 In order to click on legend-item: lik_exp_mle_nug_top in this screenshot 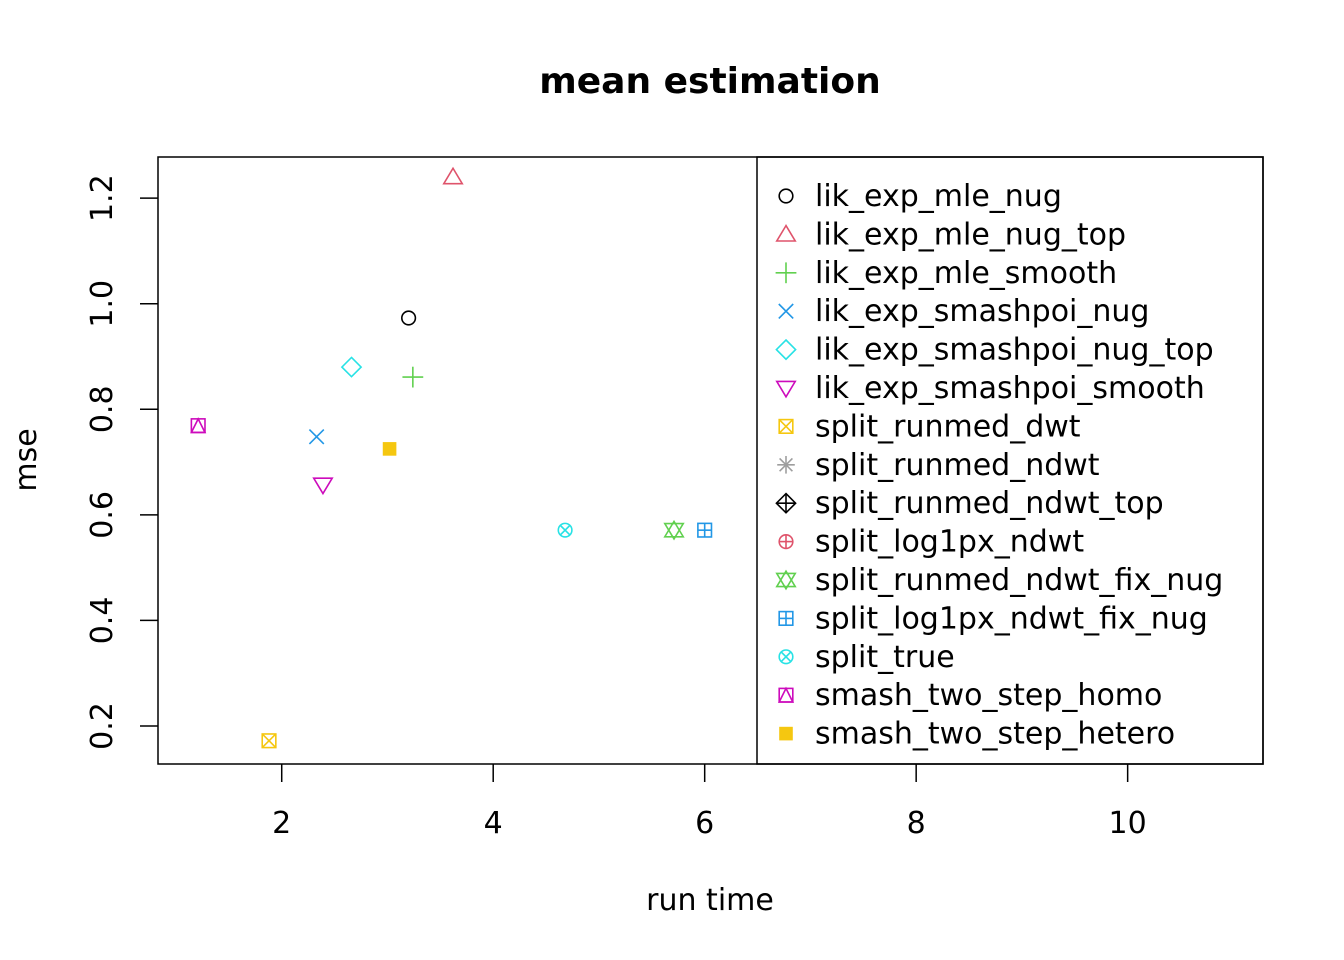, I will do `click(950, 234)`.